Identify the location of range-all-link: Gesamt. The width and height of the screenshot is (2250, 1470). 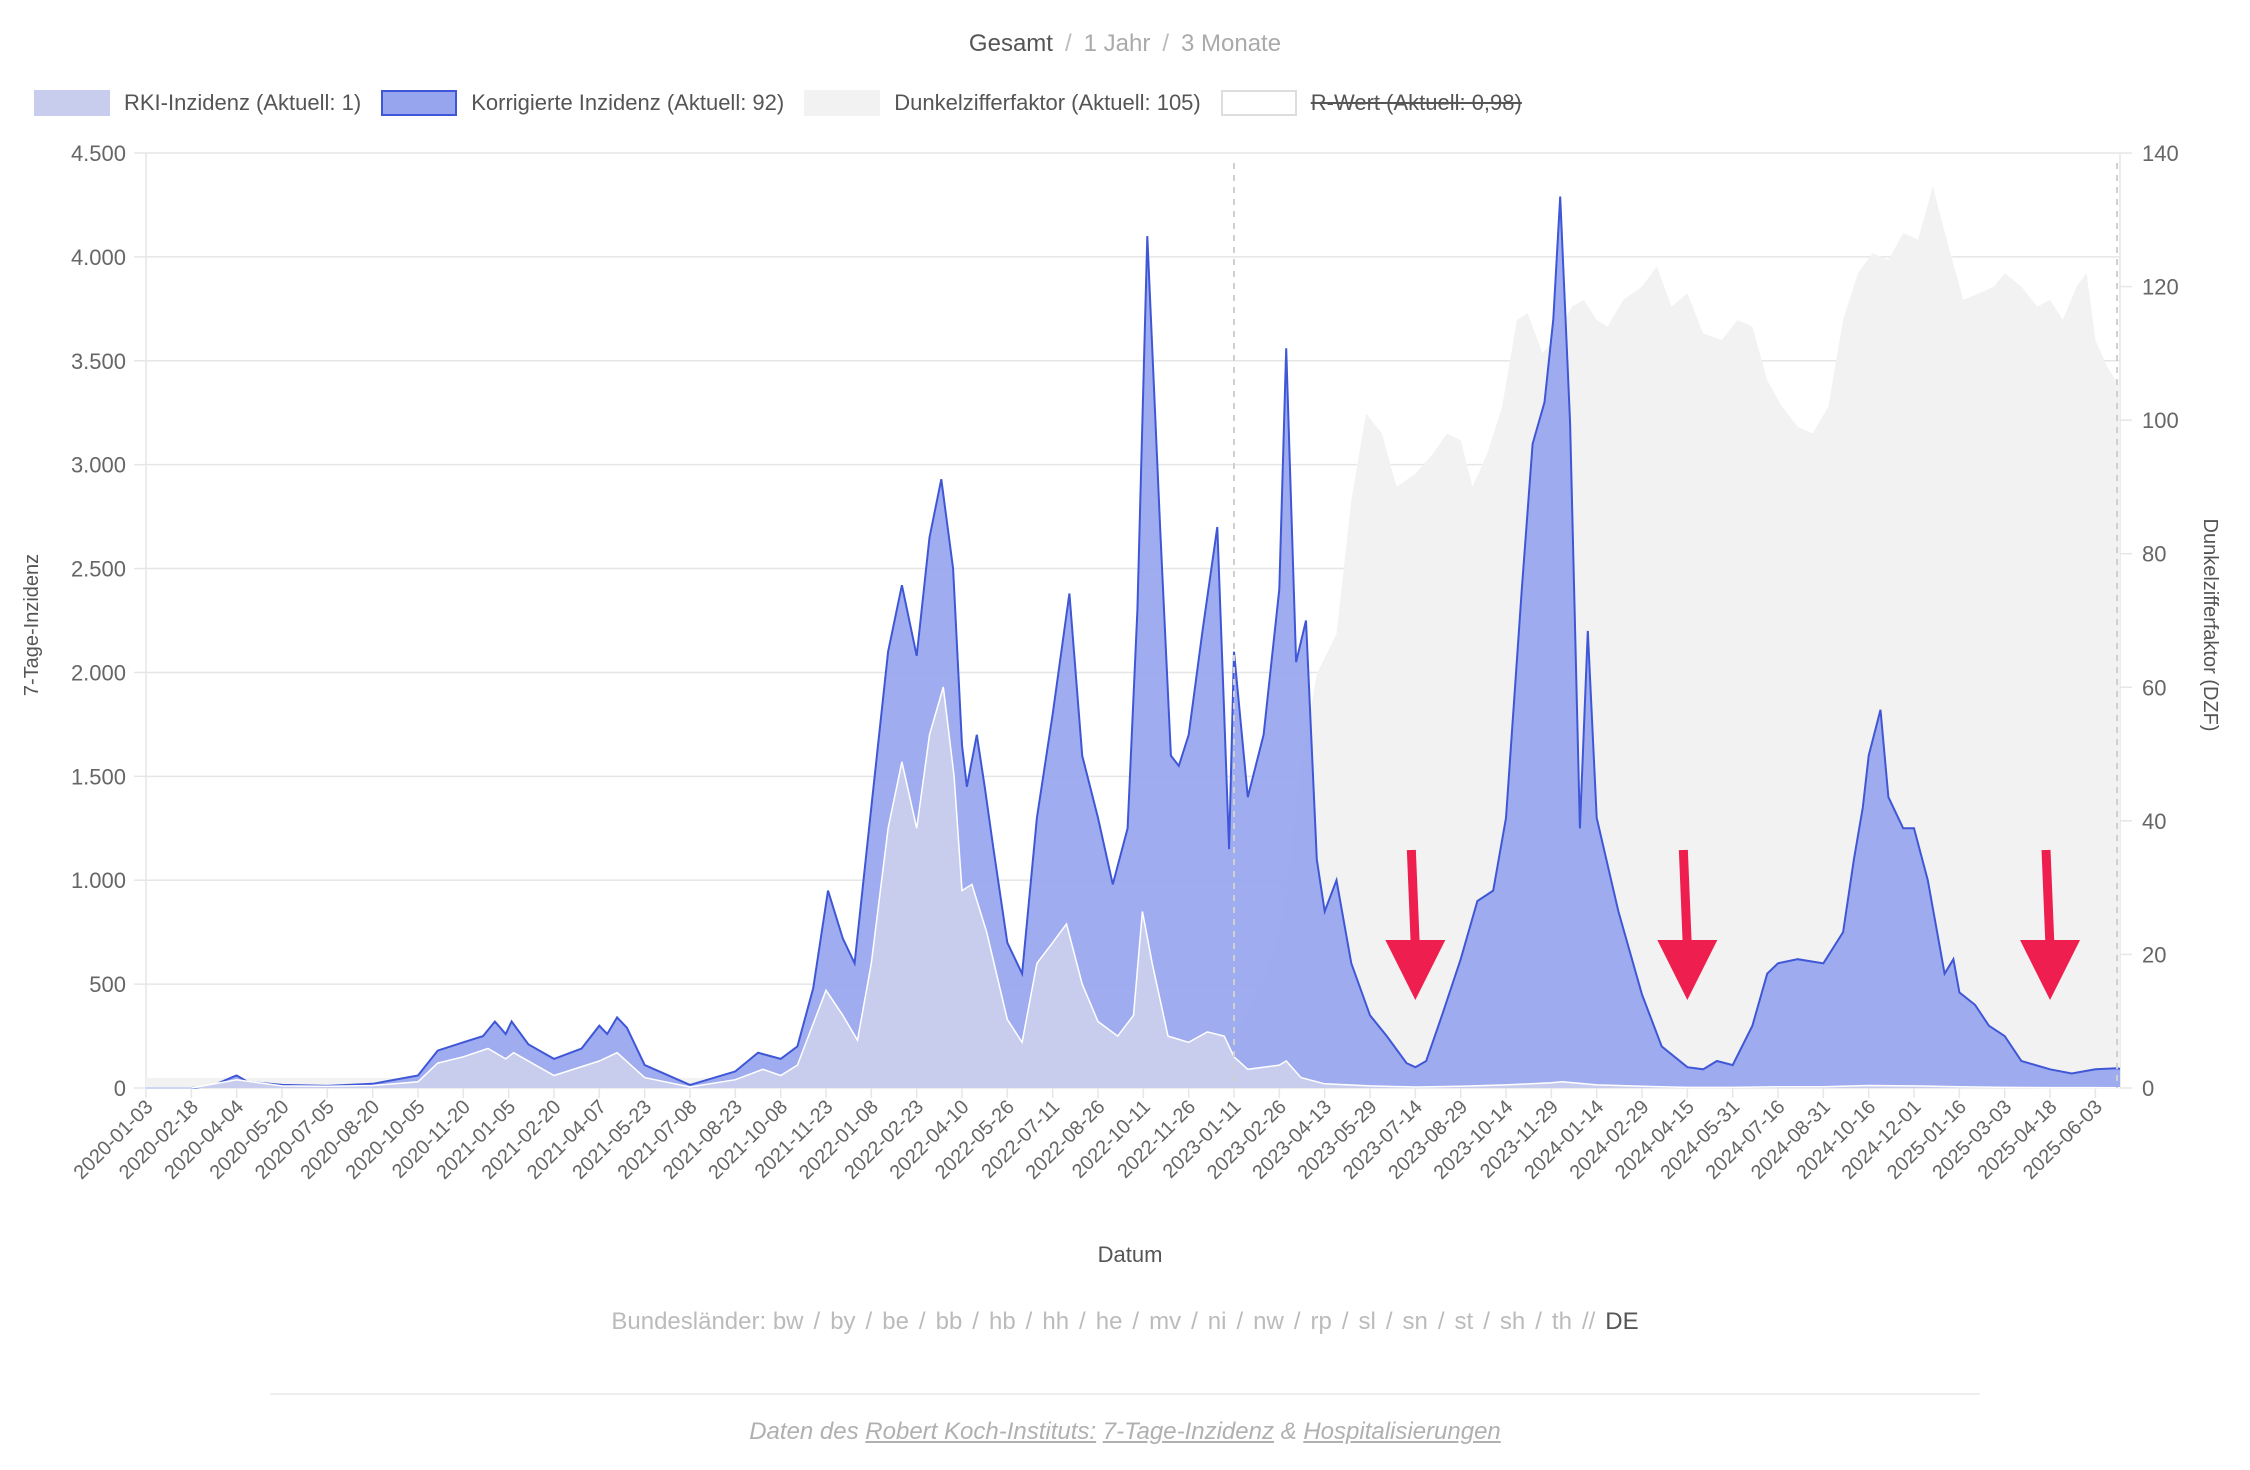
(1010, 43).